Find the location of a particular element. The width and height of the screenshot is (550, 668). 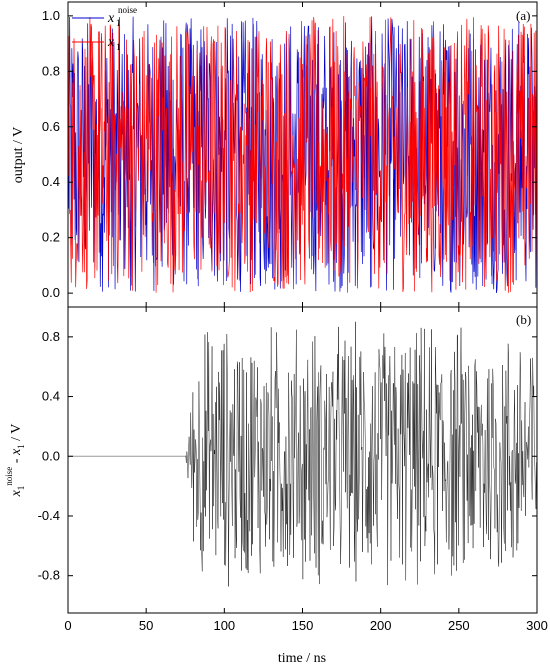

panel-a-y-axis-title: output / V is located at coordinates (18, 155).